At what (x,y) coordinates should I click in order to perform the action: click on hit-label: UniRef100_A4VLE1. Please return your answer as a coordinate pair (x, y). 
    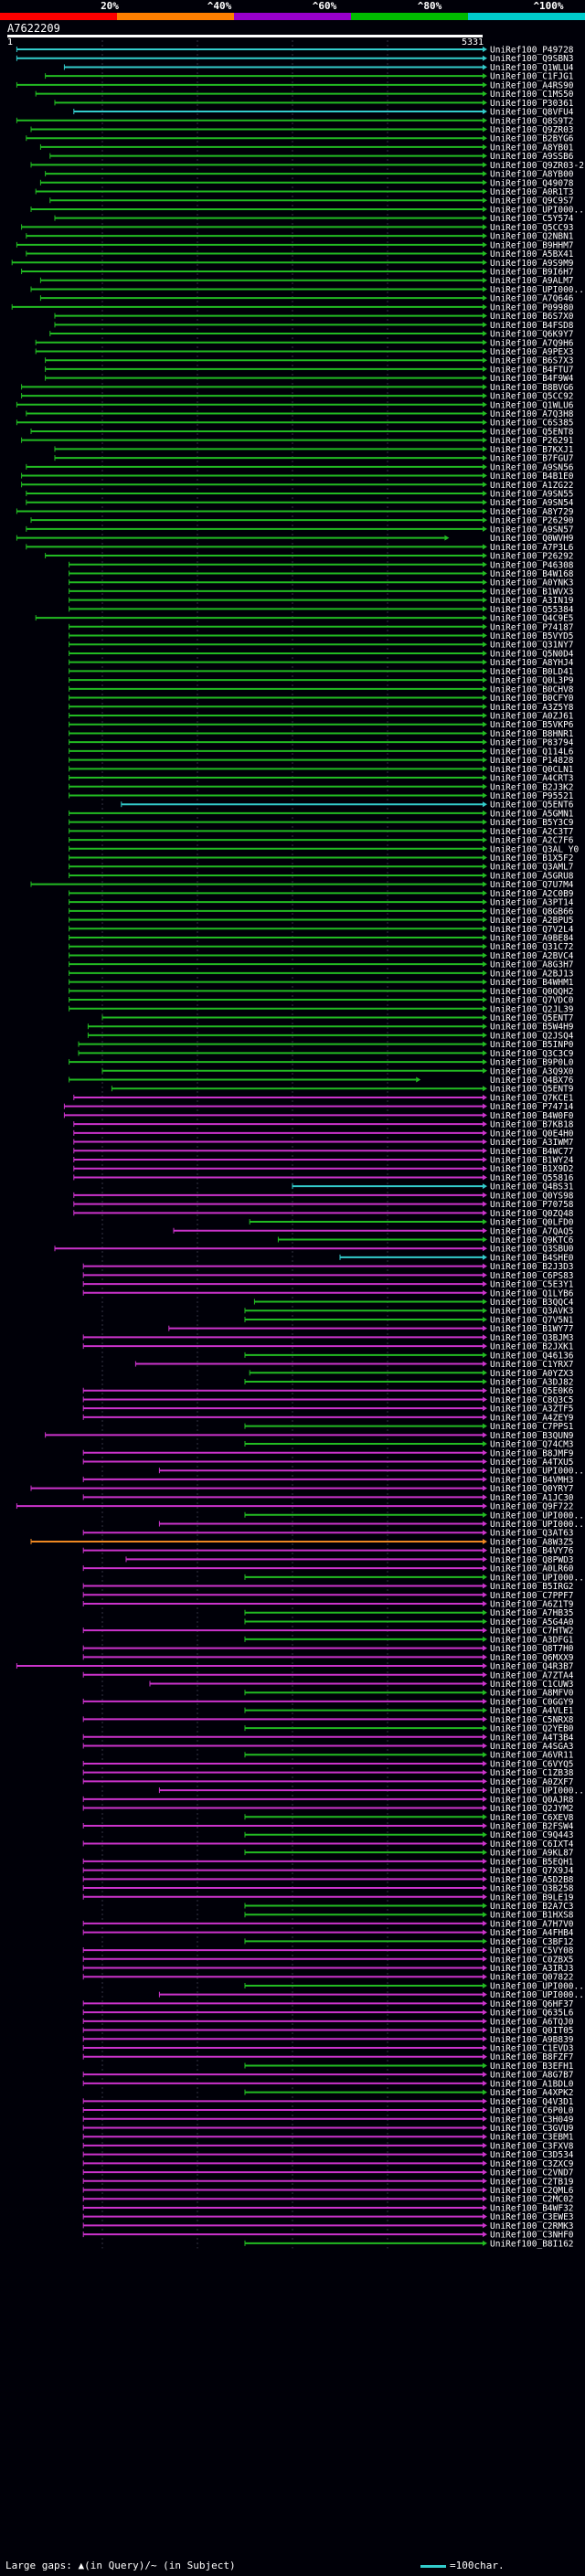
    Looking at the image, I should click on (532, 1711).